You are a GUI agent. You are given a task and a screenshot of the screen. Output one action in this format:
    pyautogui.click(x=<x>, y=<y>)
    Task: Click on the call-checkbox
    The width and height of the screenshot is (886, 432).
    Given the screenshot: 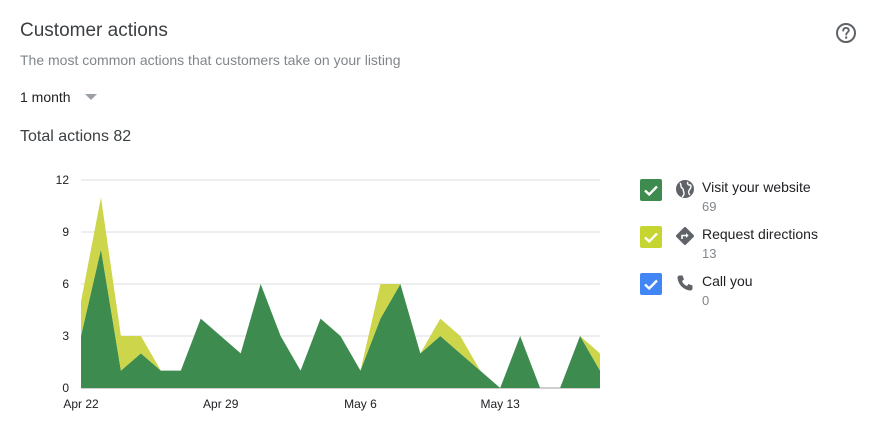 What is the action you would take?
    pyautogui.click(x=651, y=284)
    